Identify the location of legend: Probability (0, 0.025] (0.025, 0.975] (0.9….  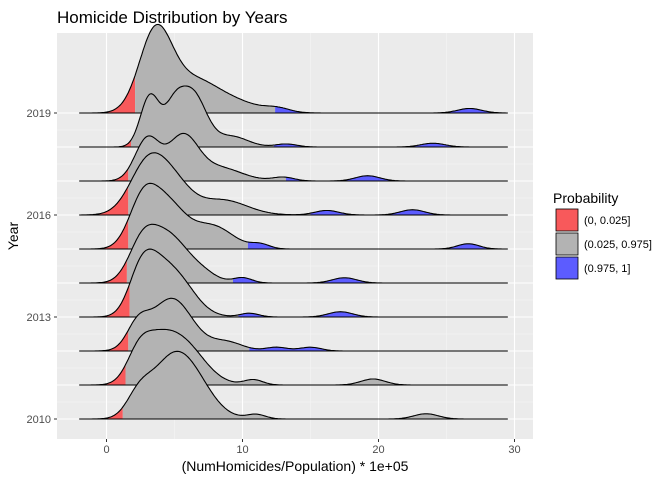
(602, 235).